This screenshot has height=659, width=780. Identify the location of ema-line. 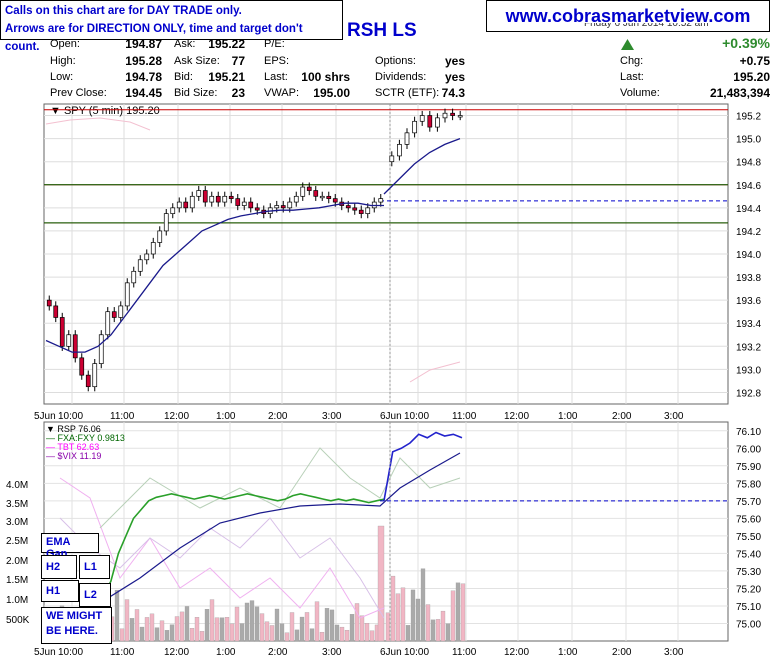
(214, 277).